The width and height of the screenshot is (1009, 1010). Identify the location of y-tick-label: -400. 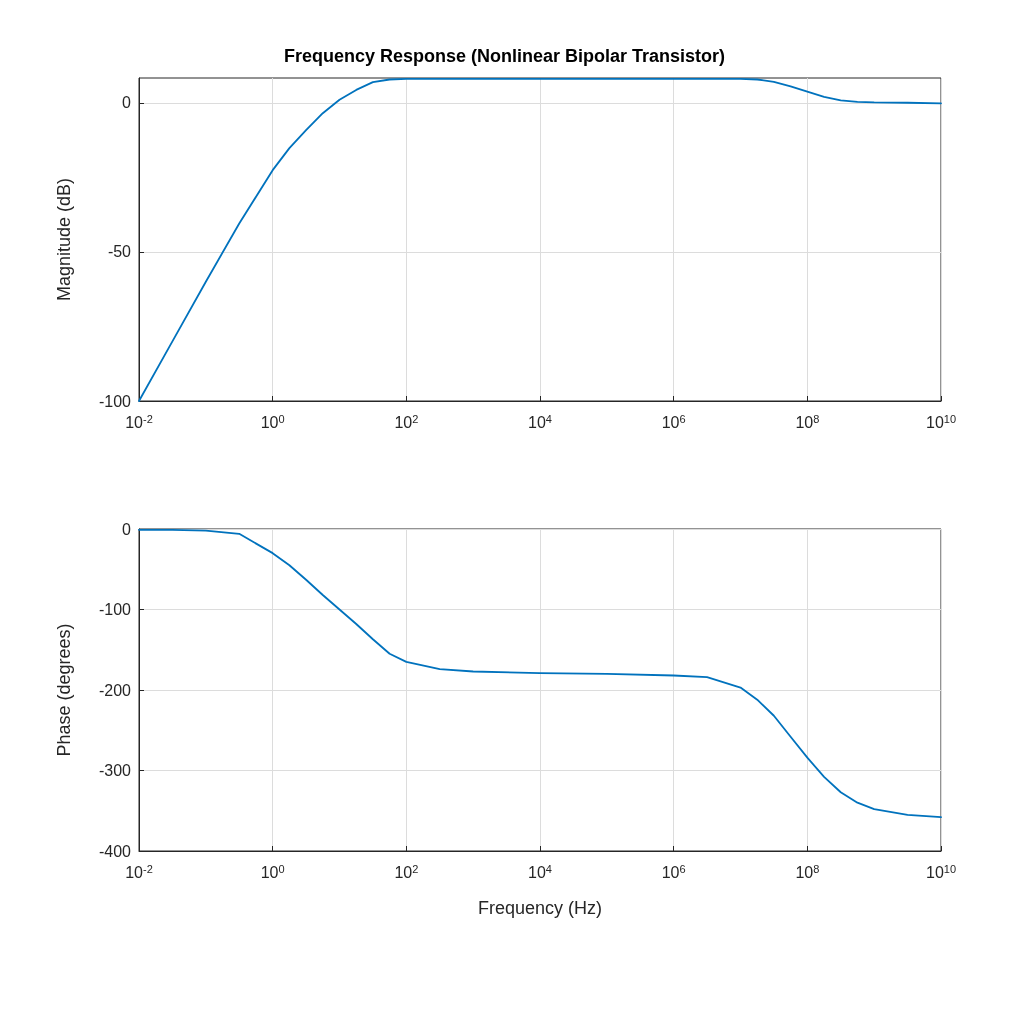
(115, 851).